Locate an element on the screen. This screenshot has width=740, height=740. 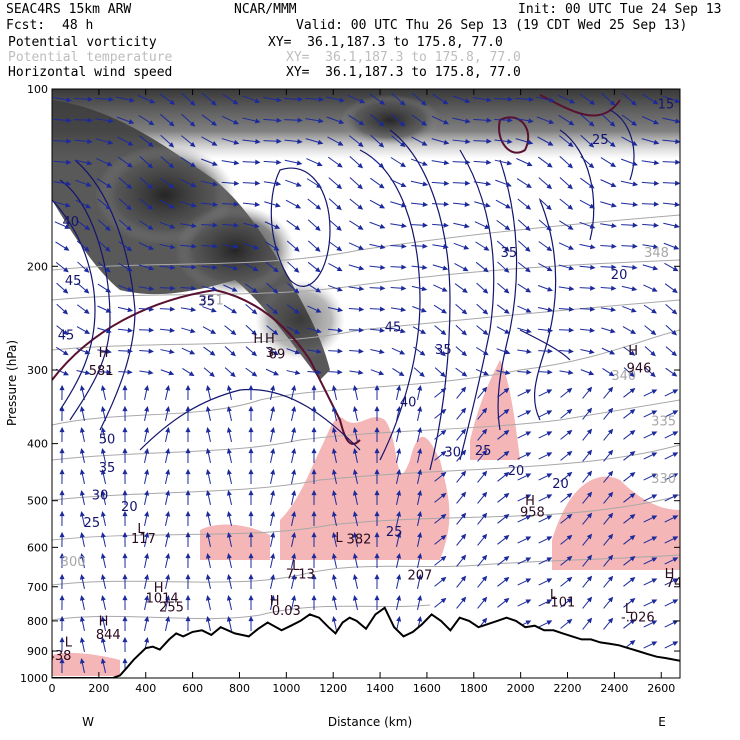
speed-label: 40 is located at coordinates (408, 403).